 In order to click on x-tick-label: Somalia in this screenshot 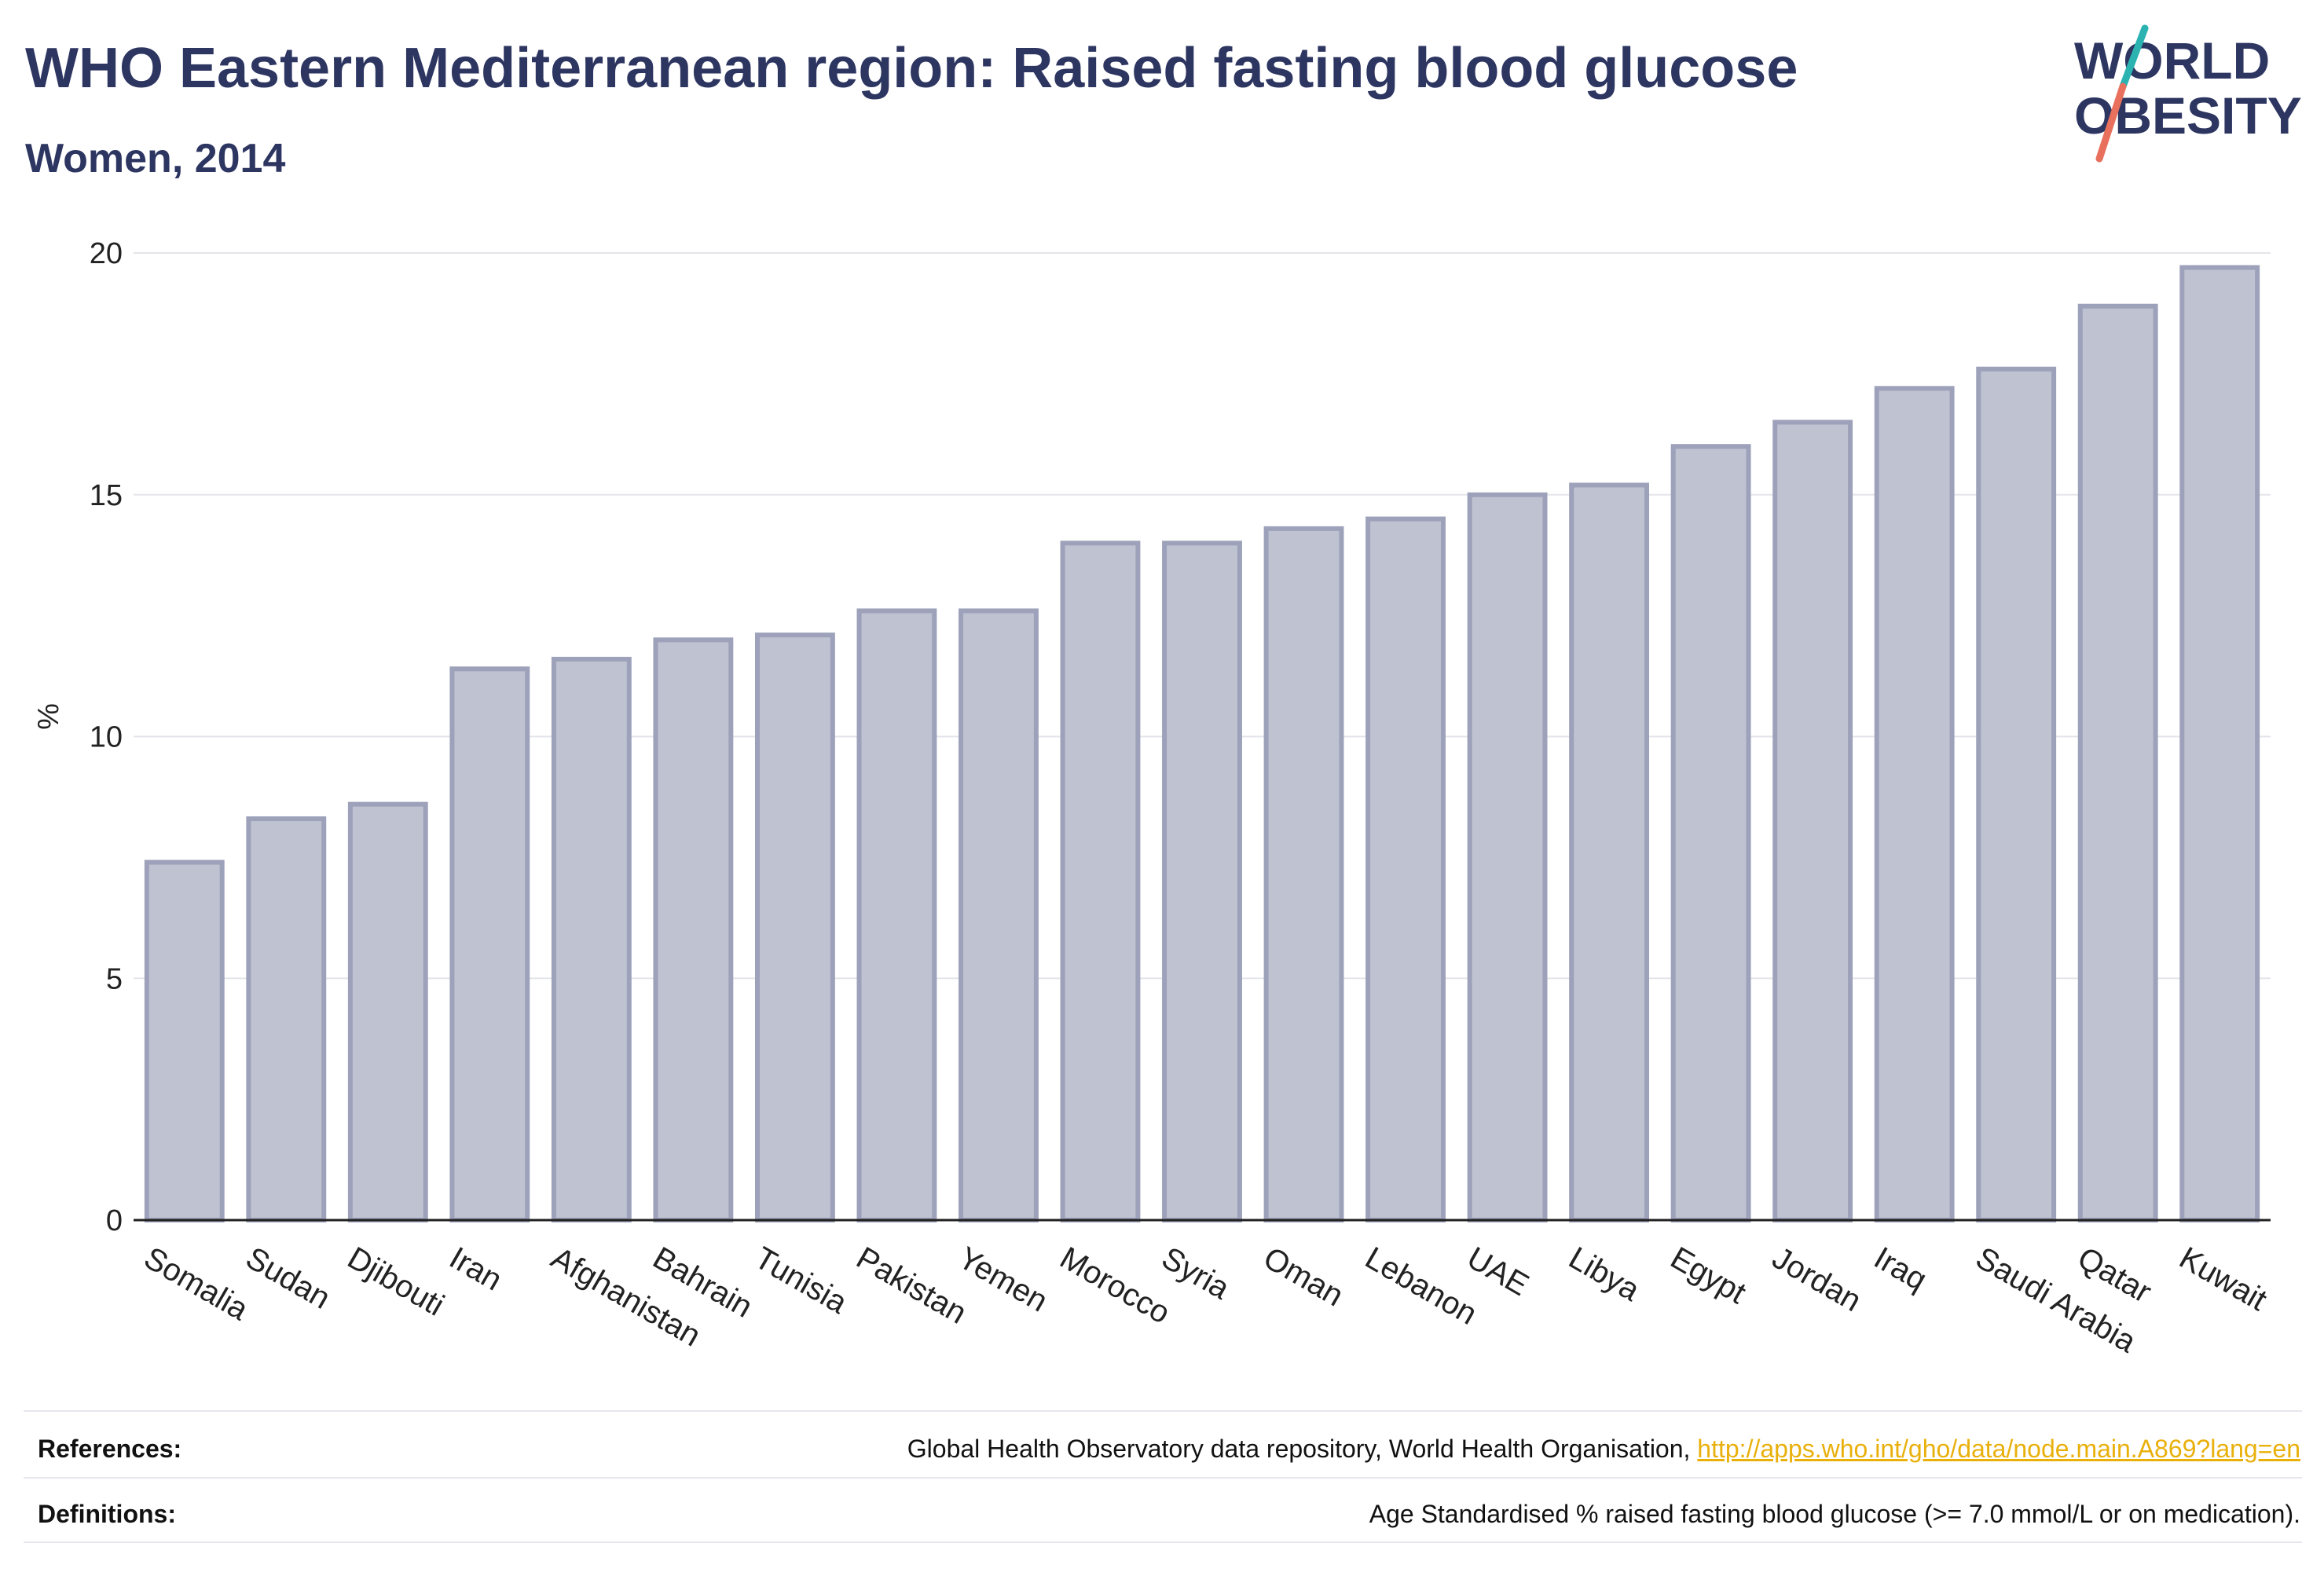, I will do `click(196, 1284)`.